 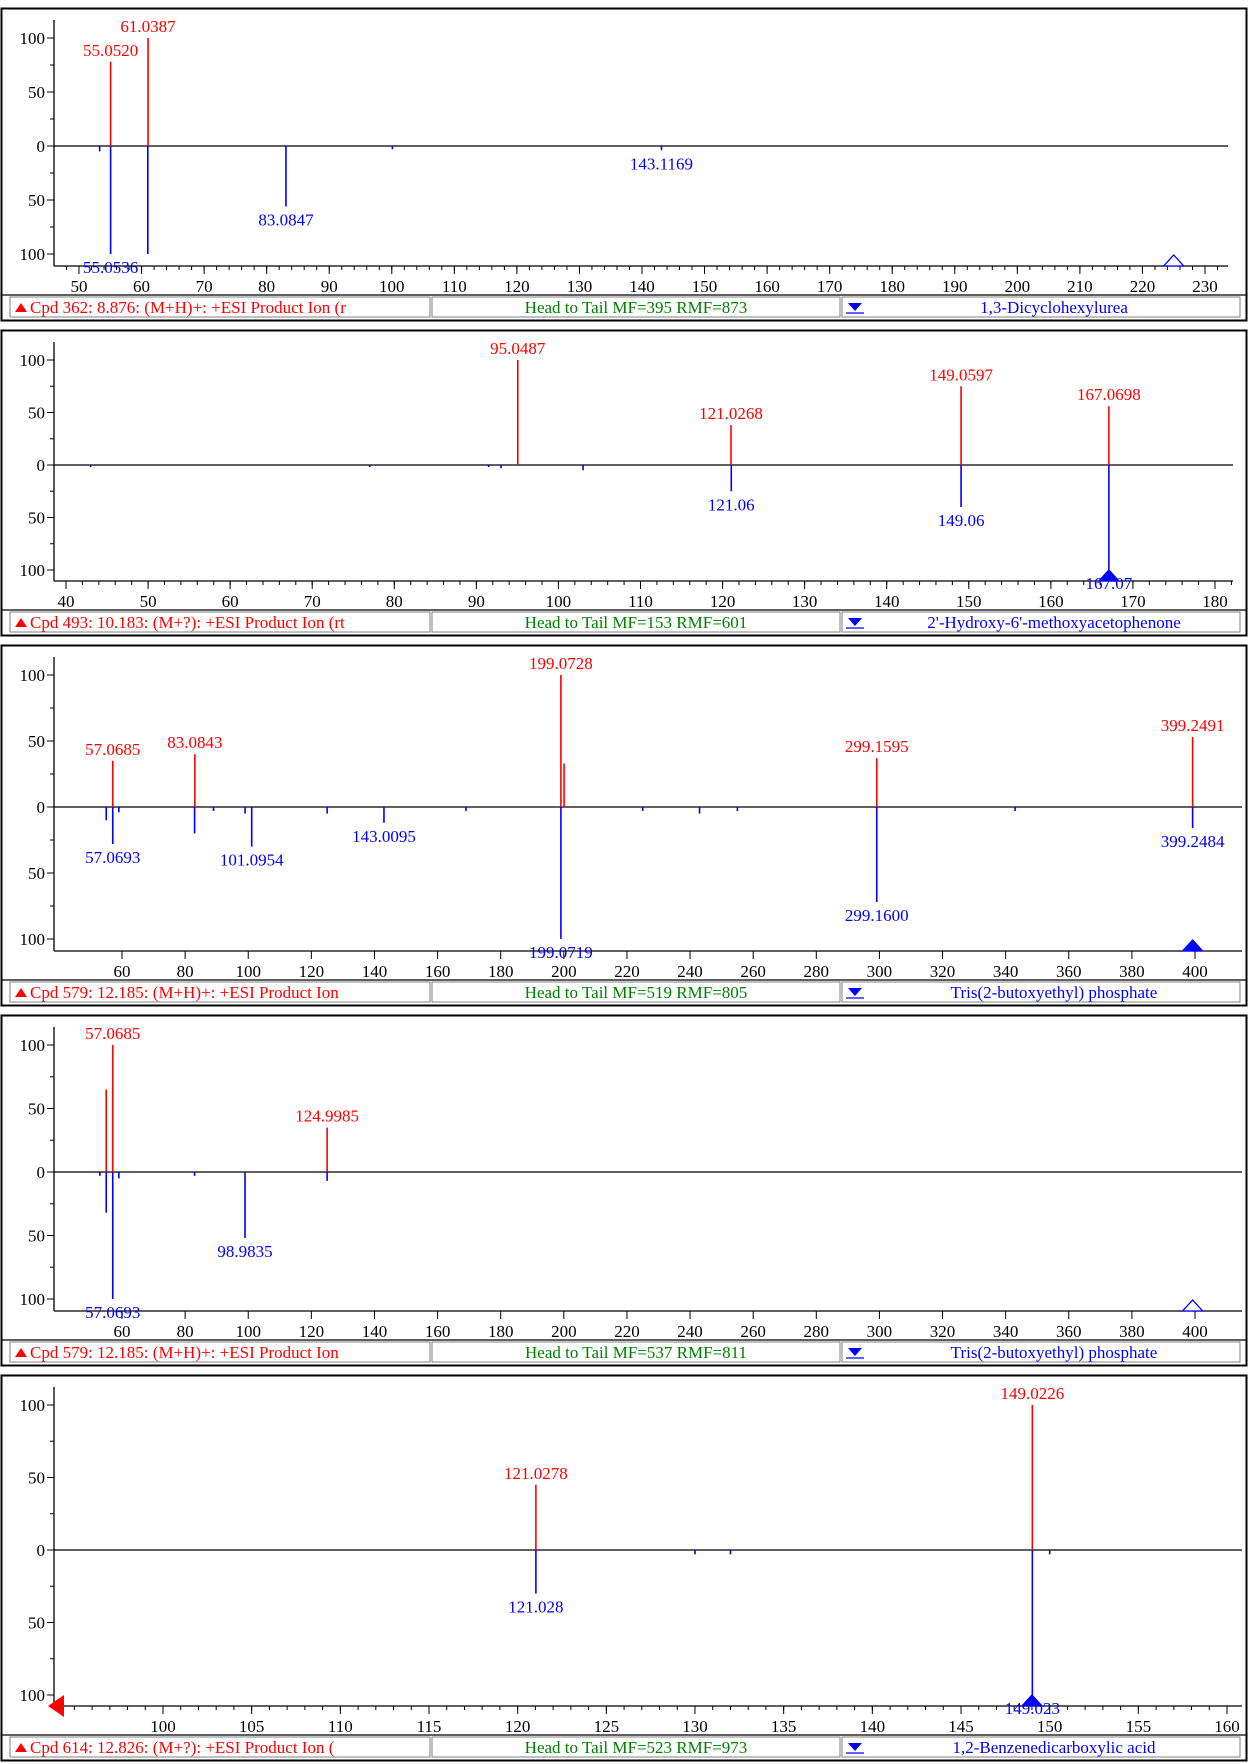 I want to click on scroll-left-icon, so click(x=56, y=1706).